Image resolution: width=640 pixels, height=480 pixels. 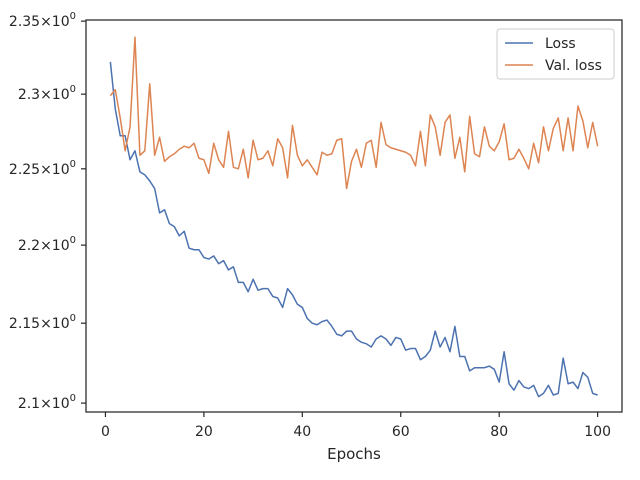 What do you see at coordinates (47, 402) in the screenshot?
I see `y-tick-label: 2.1×100` at bounding box center [47, 402].